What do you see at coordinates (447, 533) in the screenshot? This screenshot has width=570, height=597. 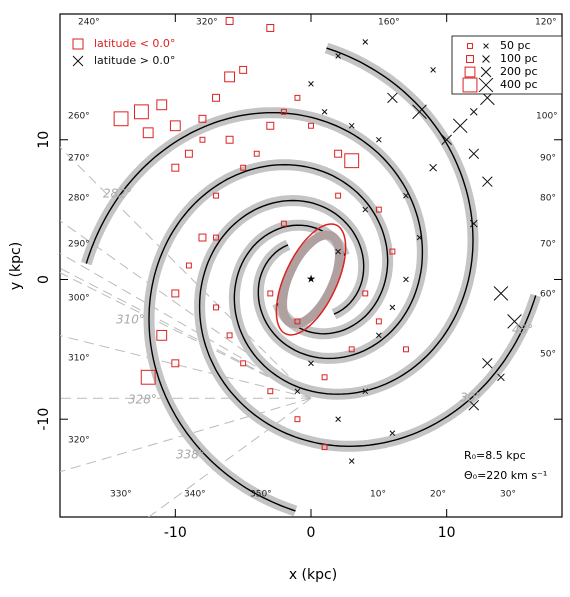 I see `x-tick-label: 10` at bounding box center [447, 533].